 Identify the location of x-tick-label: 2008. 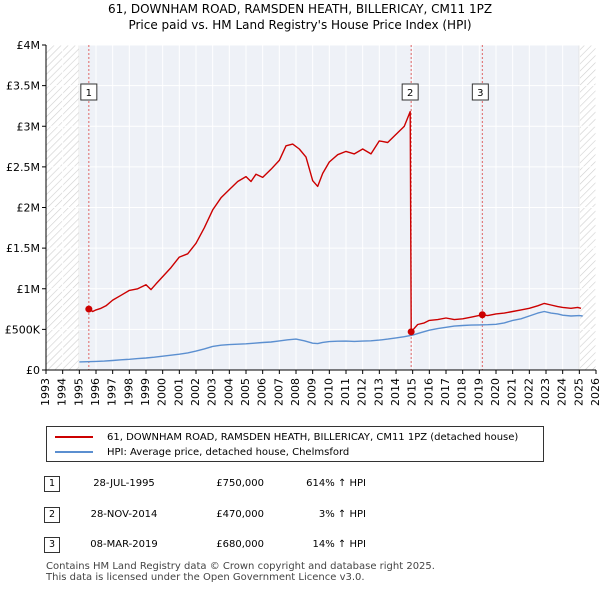
(295, 392).